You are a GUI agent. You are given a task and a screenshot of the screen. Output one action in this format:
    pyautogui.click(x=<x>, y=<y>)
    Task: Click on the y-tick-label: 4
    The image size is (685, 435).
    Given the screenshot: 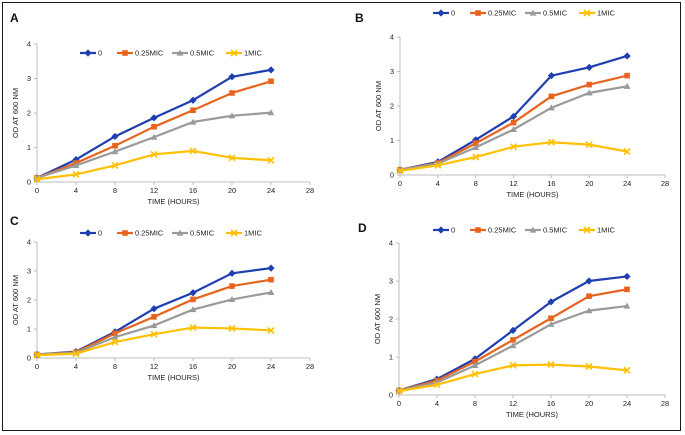 What is the action you would take?
    pyautogui.click(x=391, y=243)
    